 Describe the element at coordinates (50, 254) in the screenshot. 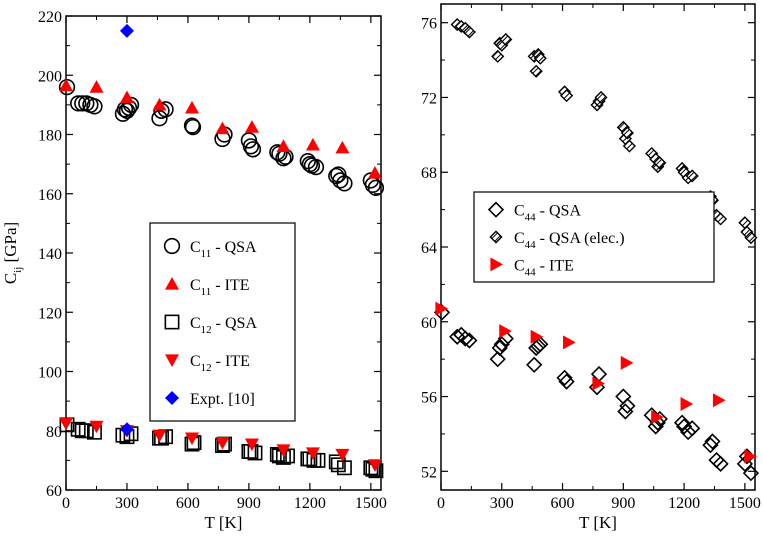

I see `y-tick-label: 140` at that location.